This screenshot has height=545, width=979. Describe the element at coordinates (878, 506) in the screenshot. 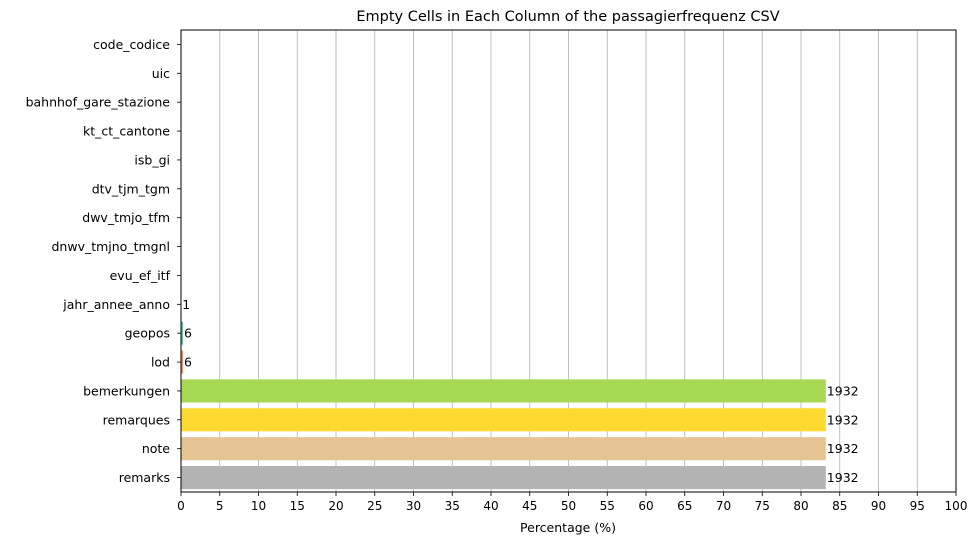

I see `x-tick-label: 90` at that location.